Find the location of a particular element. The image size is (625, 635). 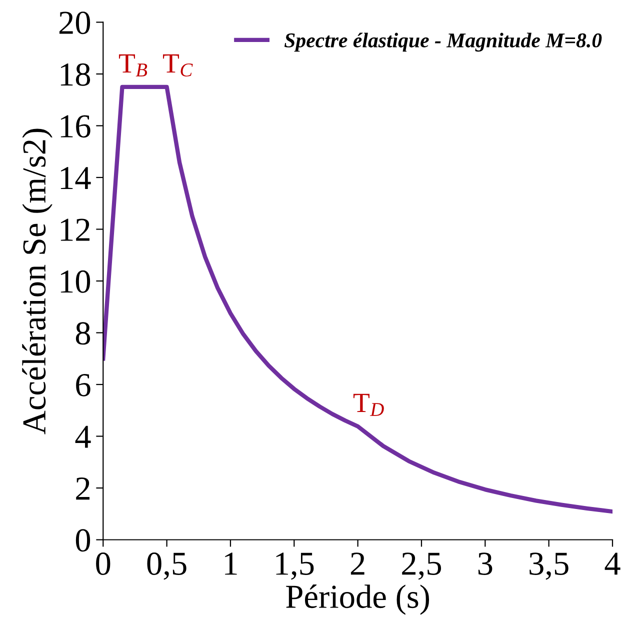

y-tick-label: 16 is located at coordinates (75, 126).